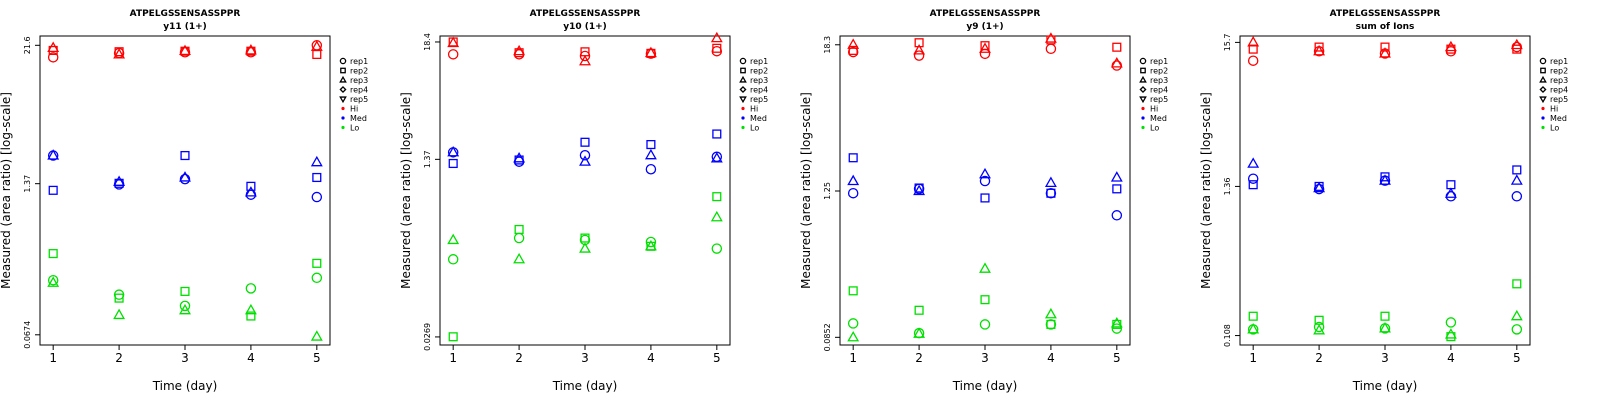 This screenshot has width=1600, height=400. I want to click on y-tick-label: 18.3, so click(827, 45).